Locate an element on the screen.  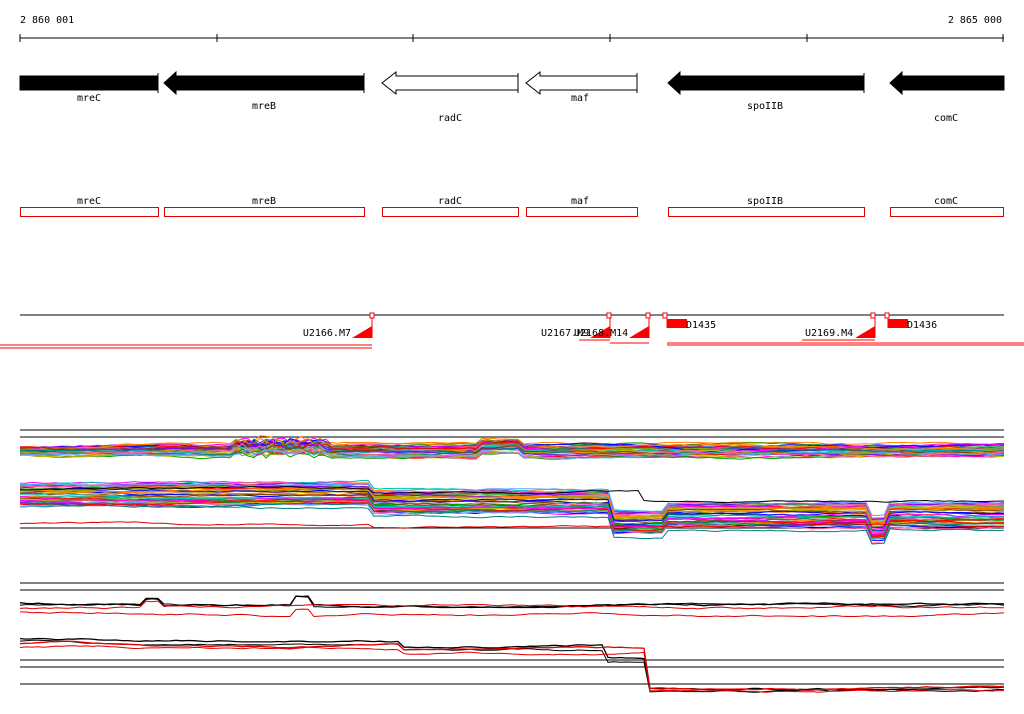
feature-triangle-U2166.M7 is located at coordinates (362, 332).